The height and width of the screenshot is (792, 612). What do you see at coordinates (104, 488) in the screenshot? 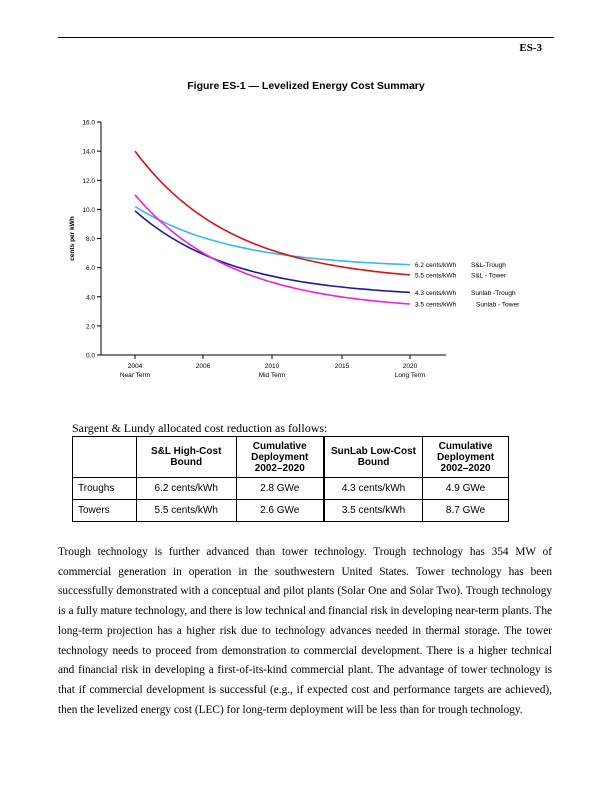
I see `table-cell: Troughs` at bounding box center [104, 488].